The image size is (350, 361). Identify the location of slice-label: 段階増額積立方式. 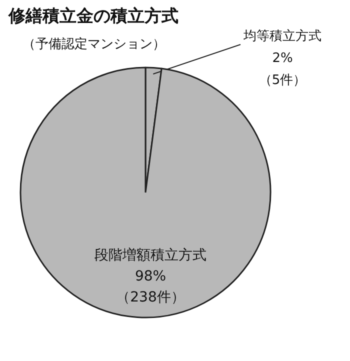
(150, 255).